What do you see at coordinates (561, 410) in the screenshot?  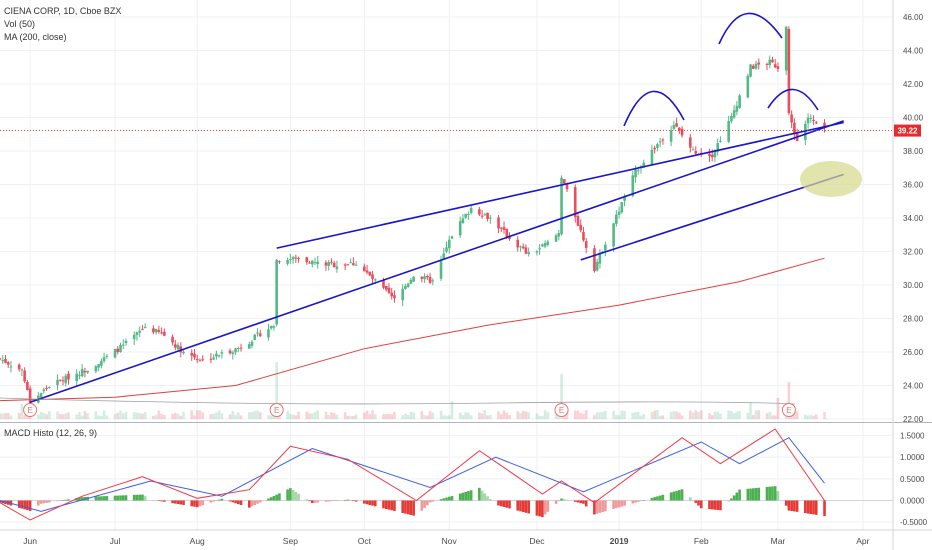 I see `earnings-marker` at bounding box center [561, 410].